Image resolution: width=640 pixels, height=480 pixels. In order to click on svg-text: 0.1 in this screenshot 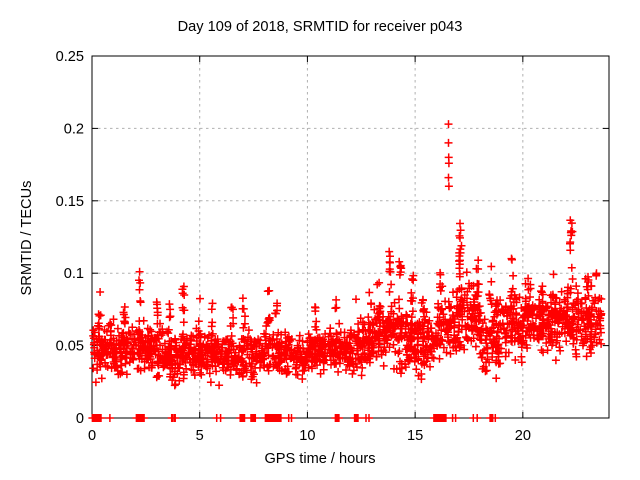, I will do `click(74, 274)`.